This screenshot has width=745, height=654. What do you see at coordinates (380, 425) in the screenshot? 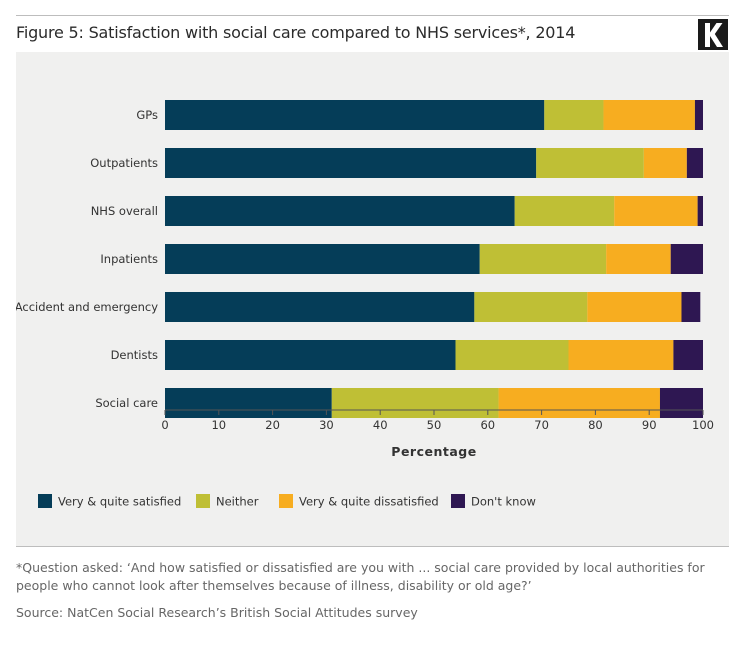
I see `x-tick-label: 40` at bounding box center [380, 425].